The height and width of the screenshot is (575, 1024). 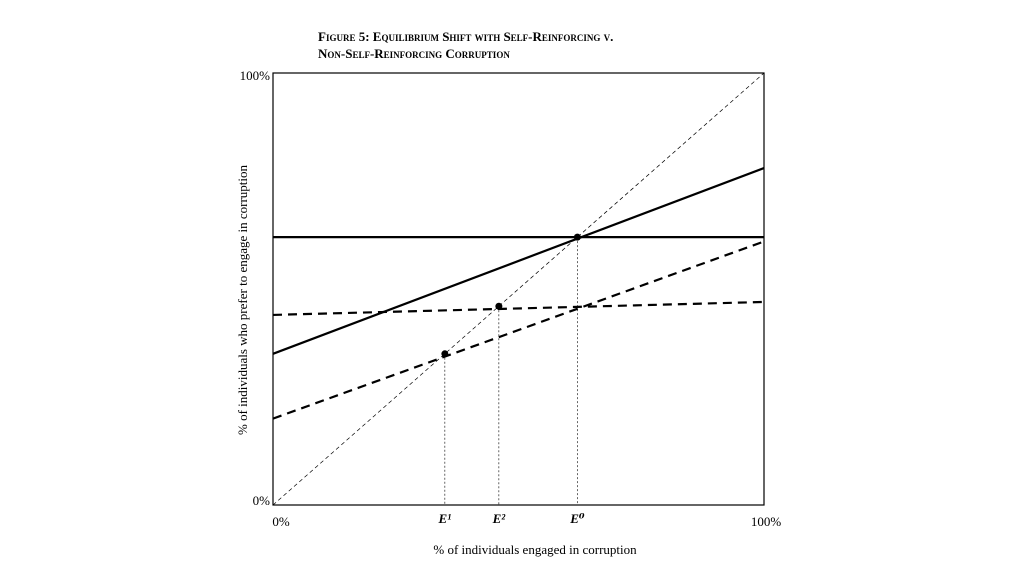 I want to click on x-tick-label: 0%, so click(x=281, y=521).